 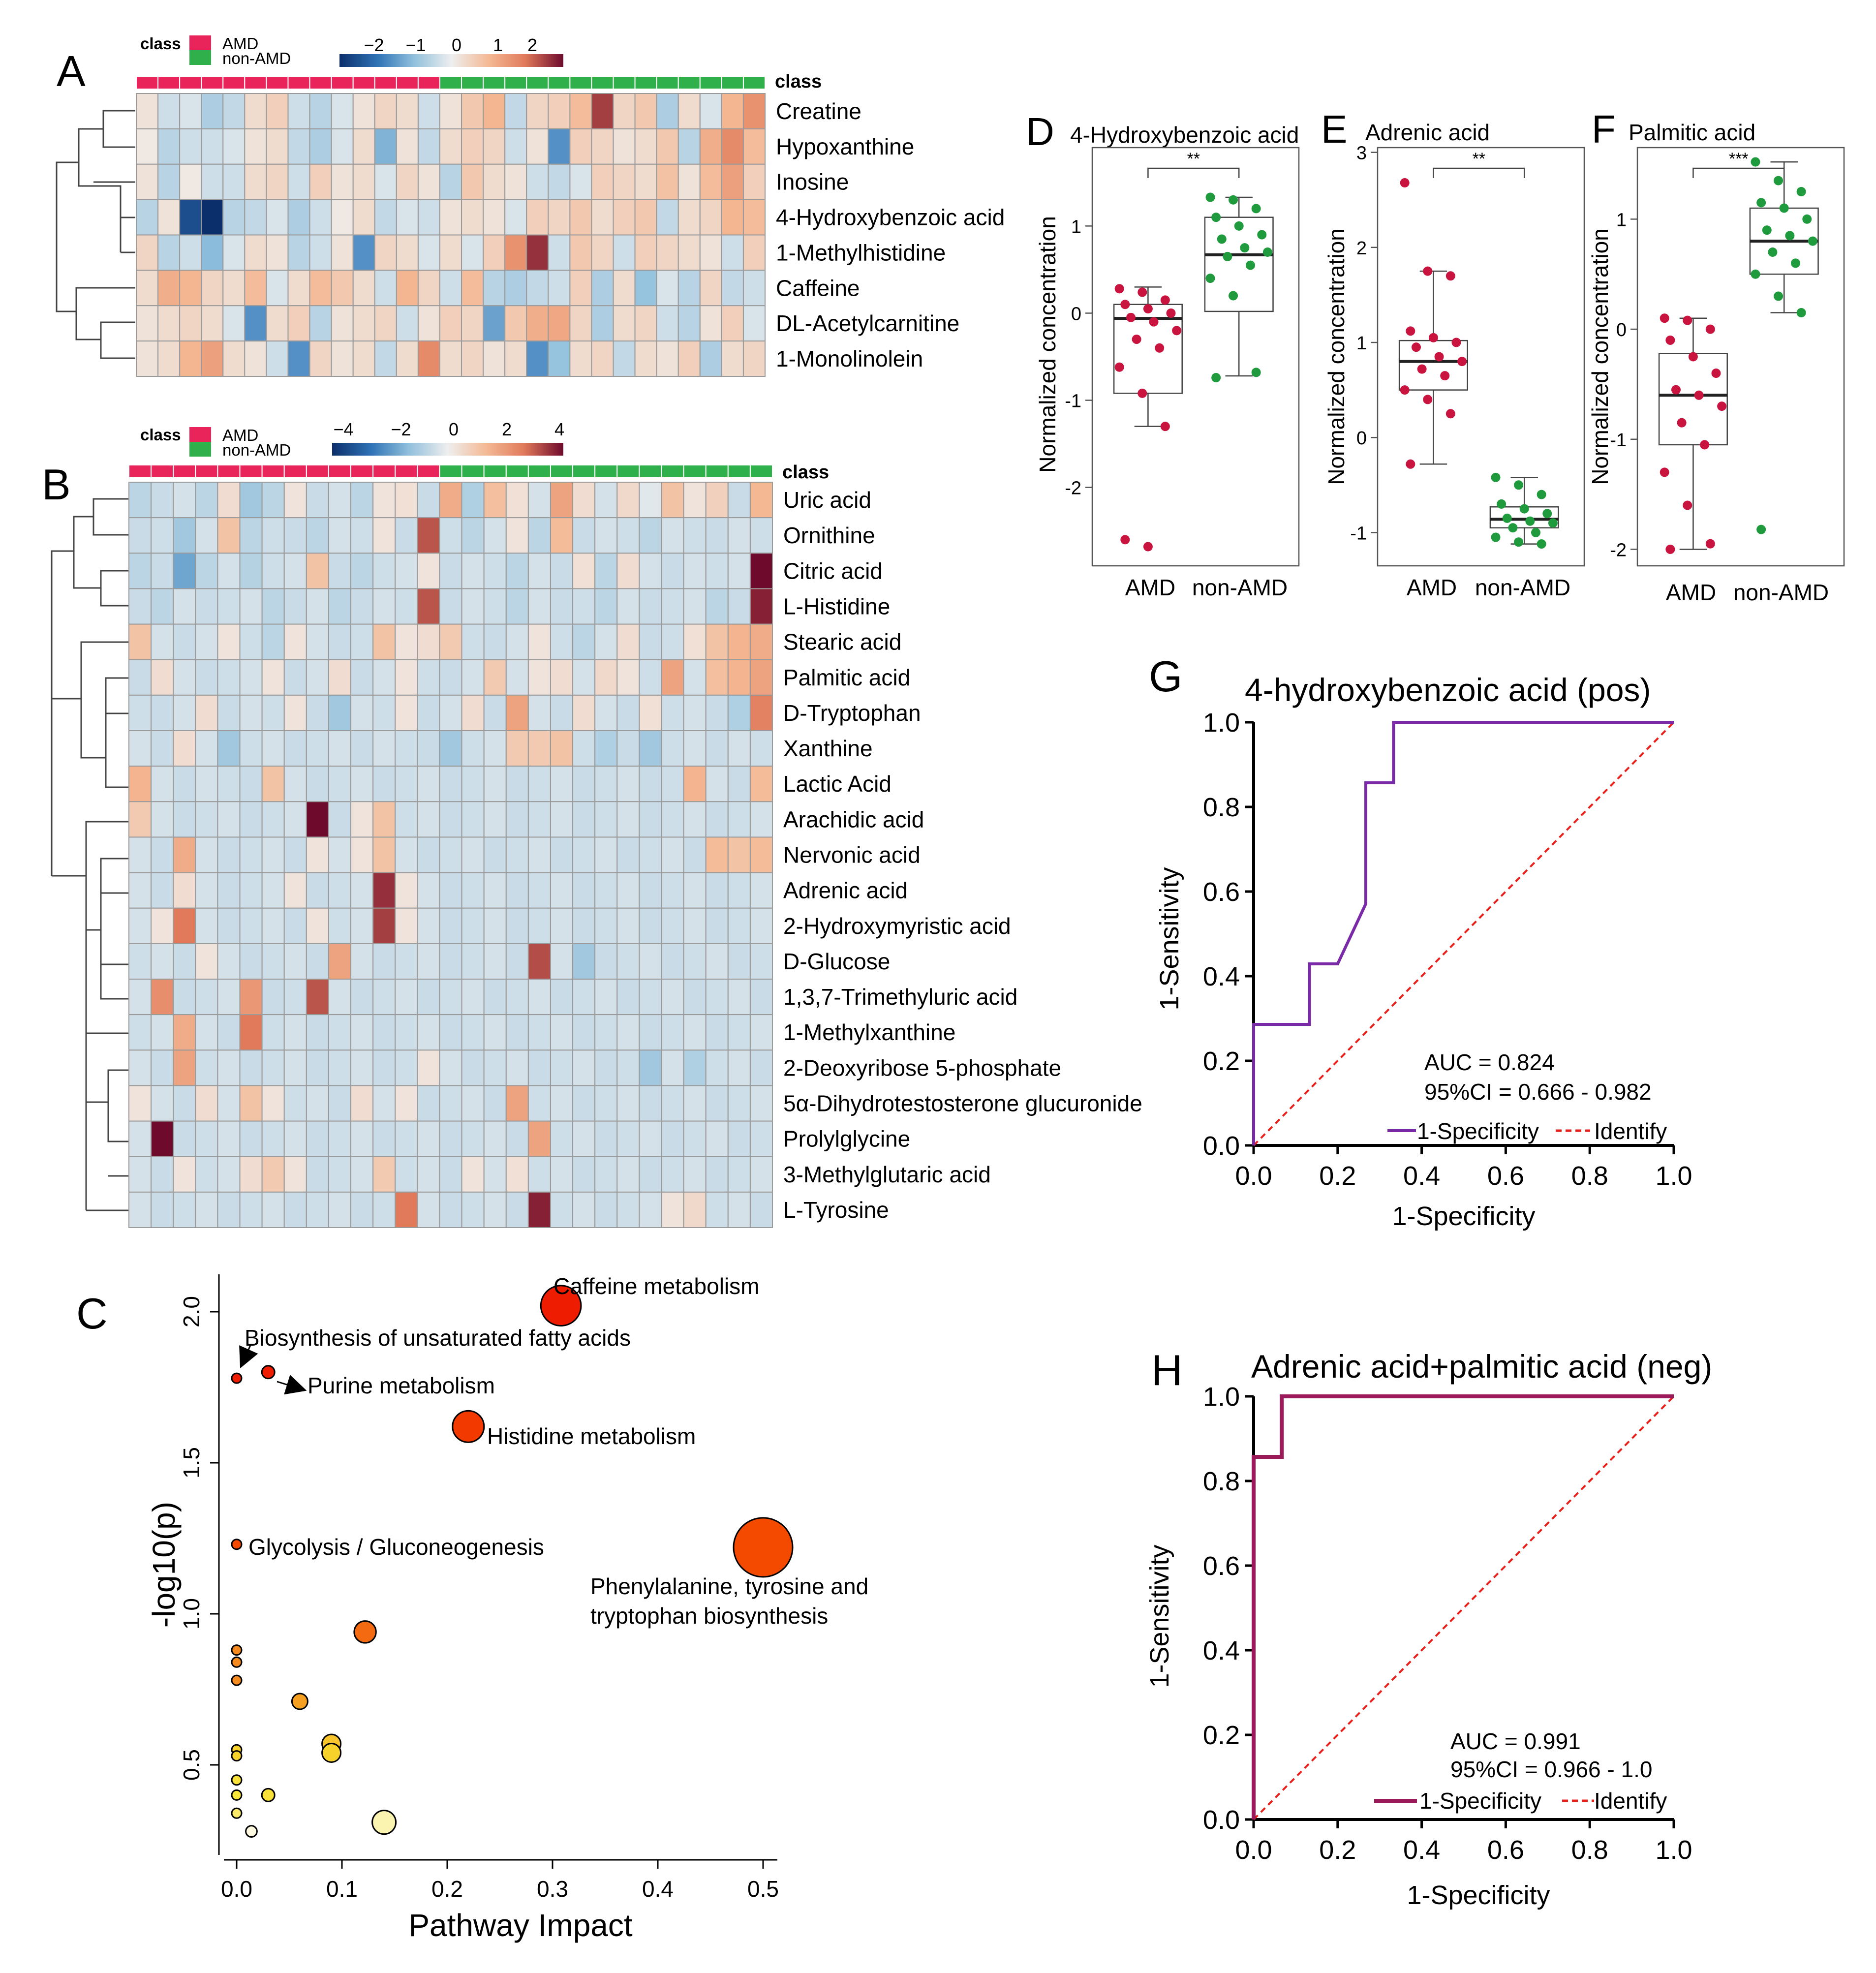 I want to click on y-tick-label-c: 2.0, so click(x=191, y=1312).